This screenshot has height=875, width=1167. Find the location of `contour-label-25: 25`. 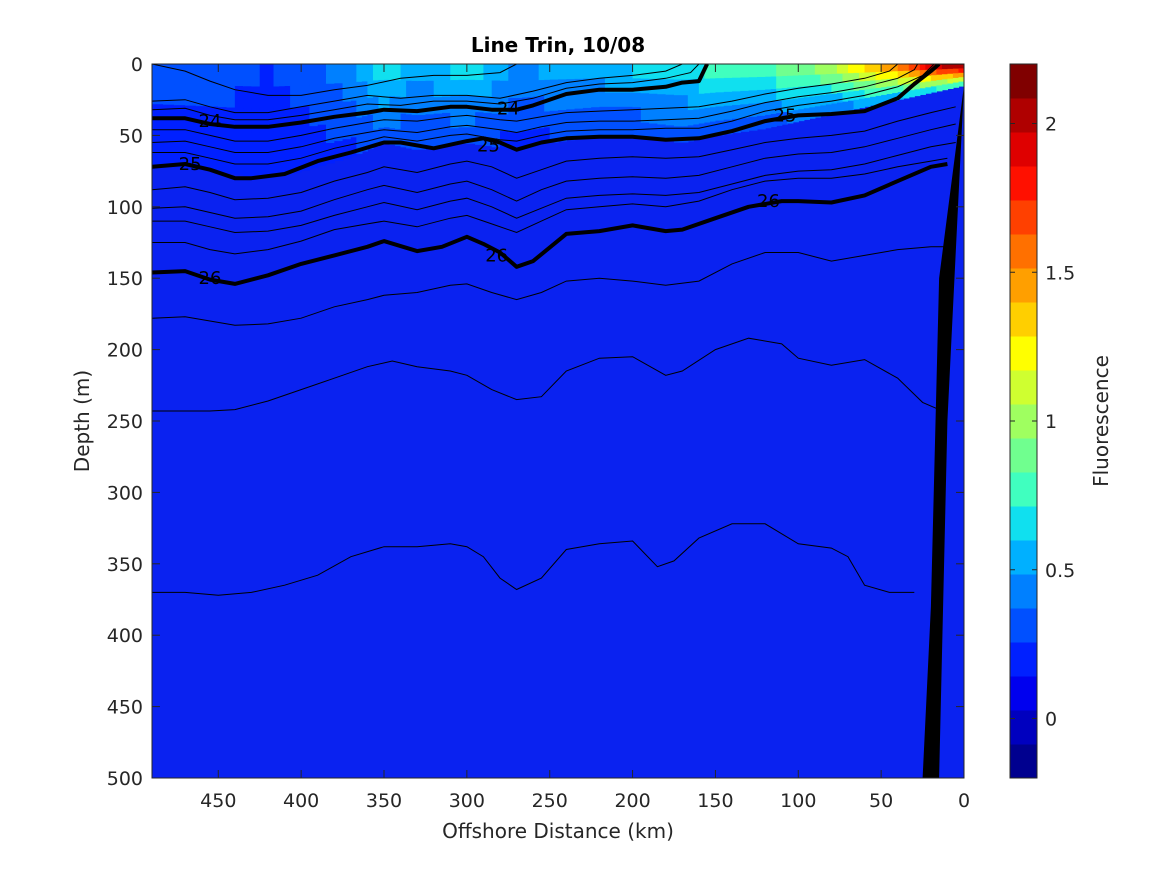

contour-label-25: 25 is located at coordinates (190, 164).